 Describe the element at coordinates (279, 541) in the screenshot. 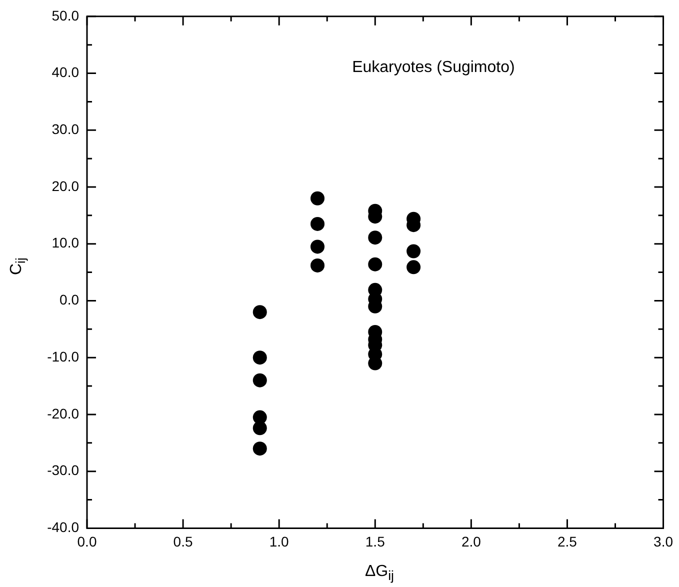

I see `x-tick-label: 1.0` at that location.